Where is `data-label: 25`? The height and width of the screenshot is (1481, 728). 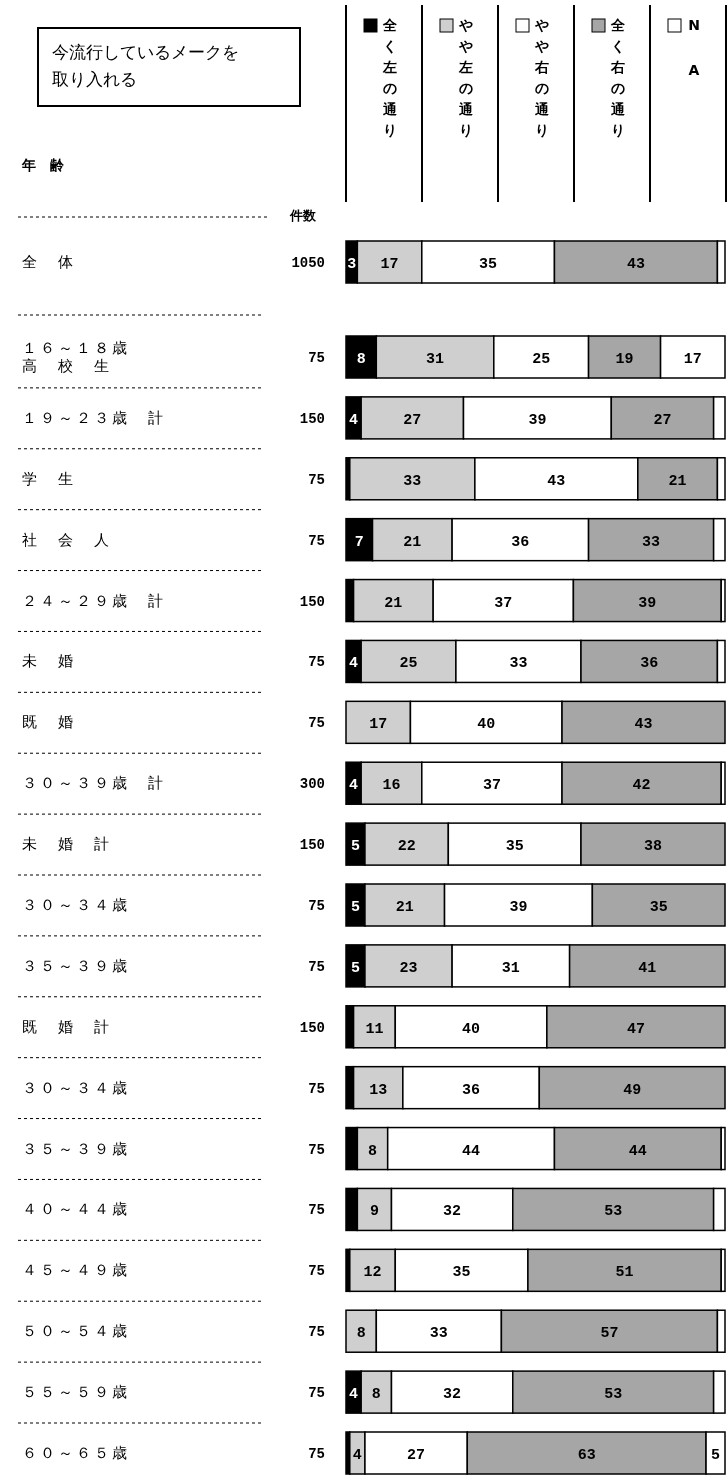 data-label: 25 is located at coordinates (408, 664).